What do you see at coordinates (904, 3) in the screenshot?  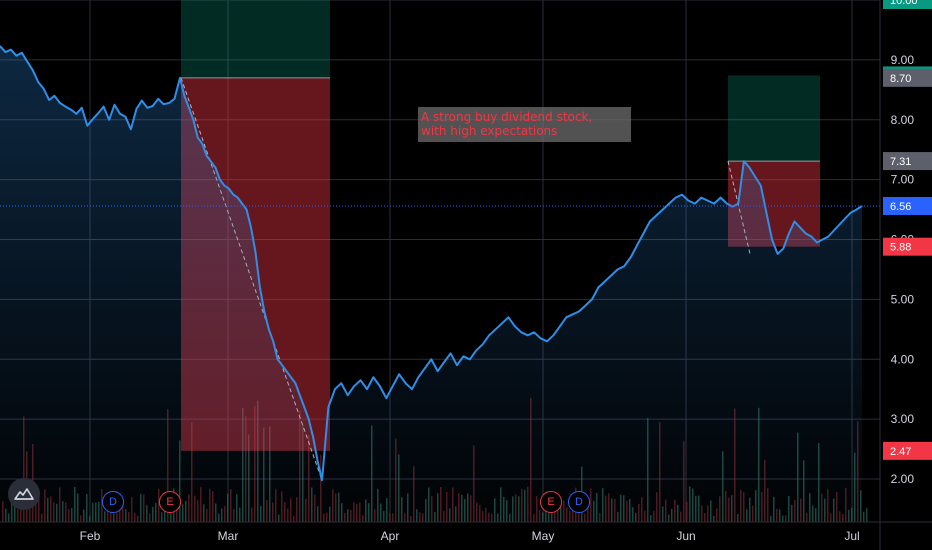 I see `price-tag-label: 10.00` at bounding box center [904, 3].